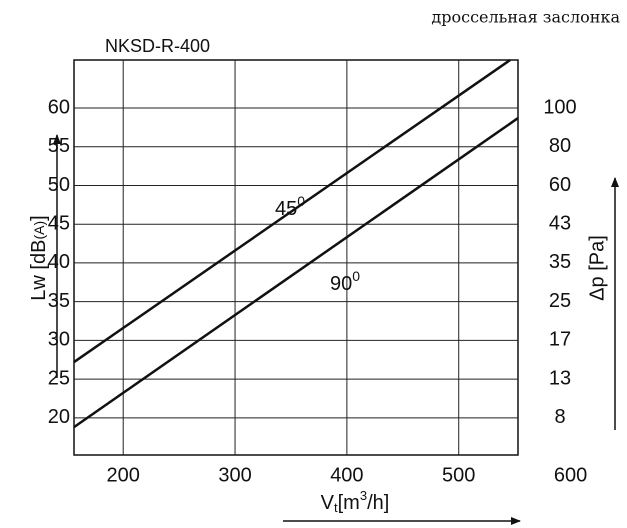  I want to click on y2-tick-label: 35, so click(560, 262).